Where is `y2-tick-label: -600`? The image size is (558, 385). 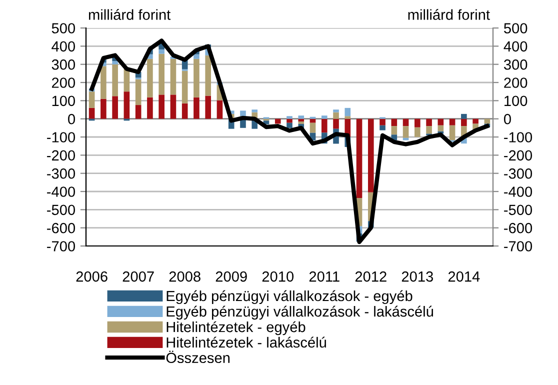 y2-tick-label: -600 is located at coordinates (518, 228).